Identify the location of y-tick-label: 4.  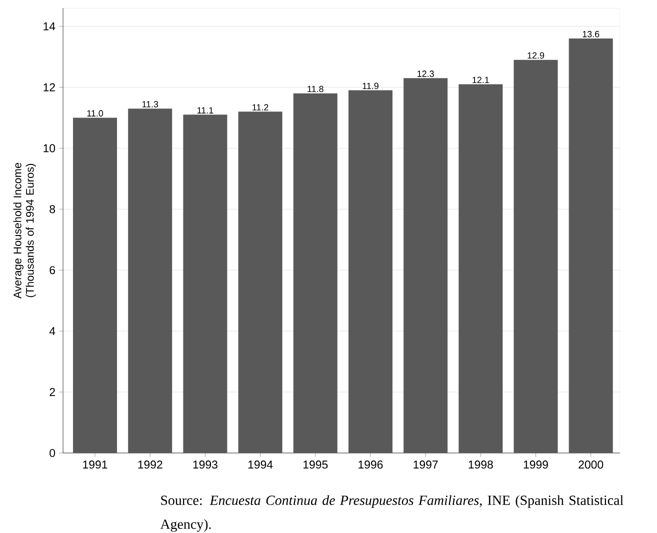
(52, 331).